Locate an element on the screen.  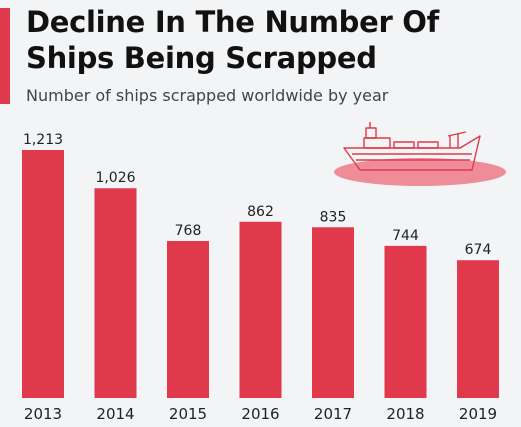
bar-2018 is located at coordinates (405, 321).